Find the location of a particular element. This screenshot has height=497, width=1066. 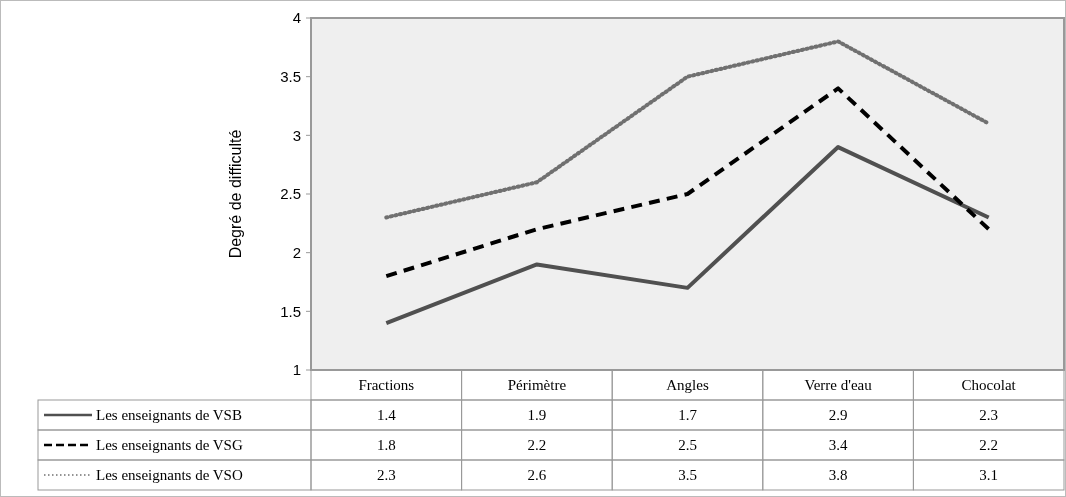

y-tick-label: 2.5 is located at coordinates (290, 194).